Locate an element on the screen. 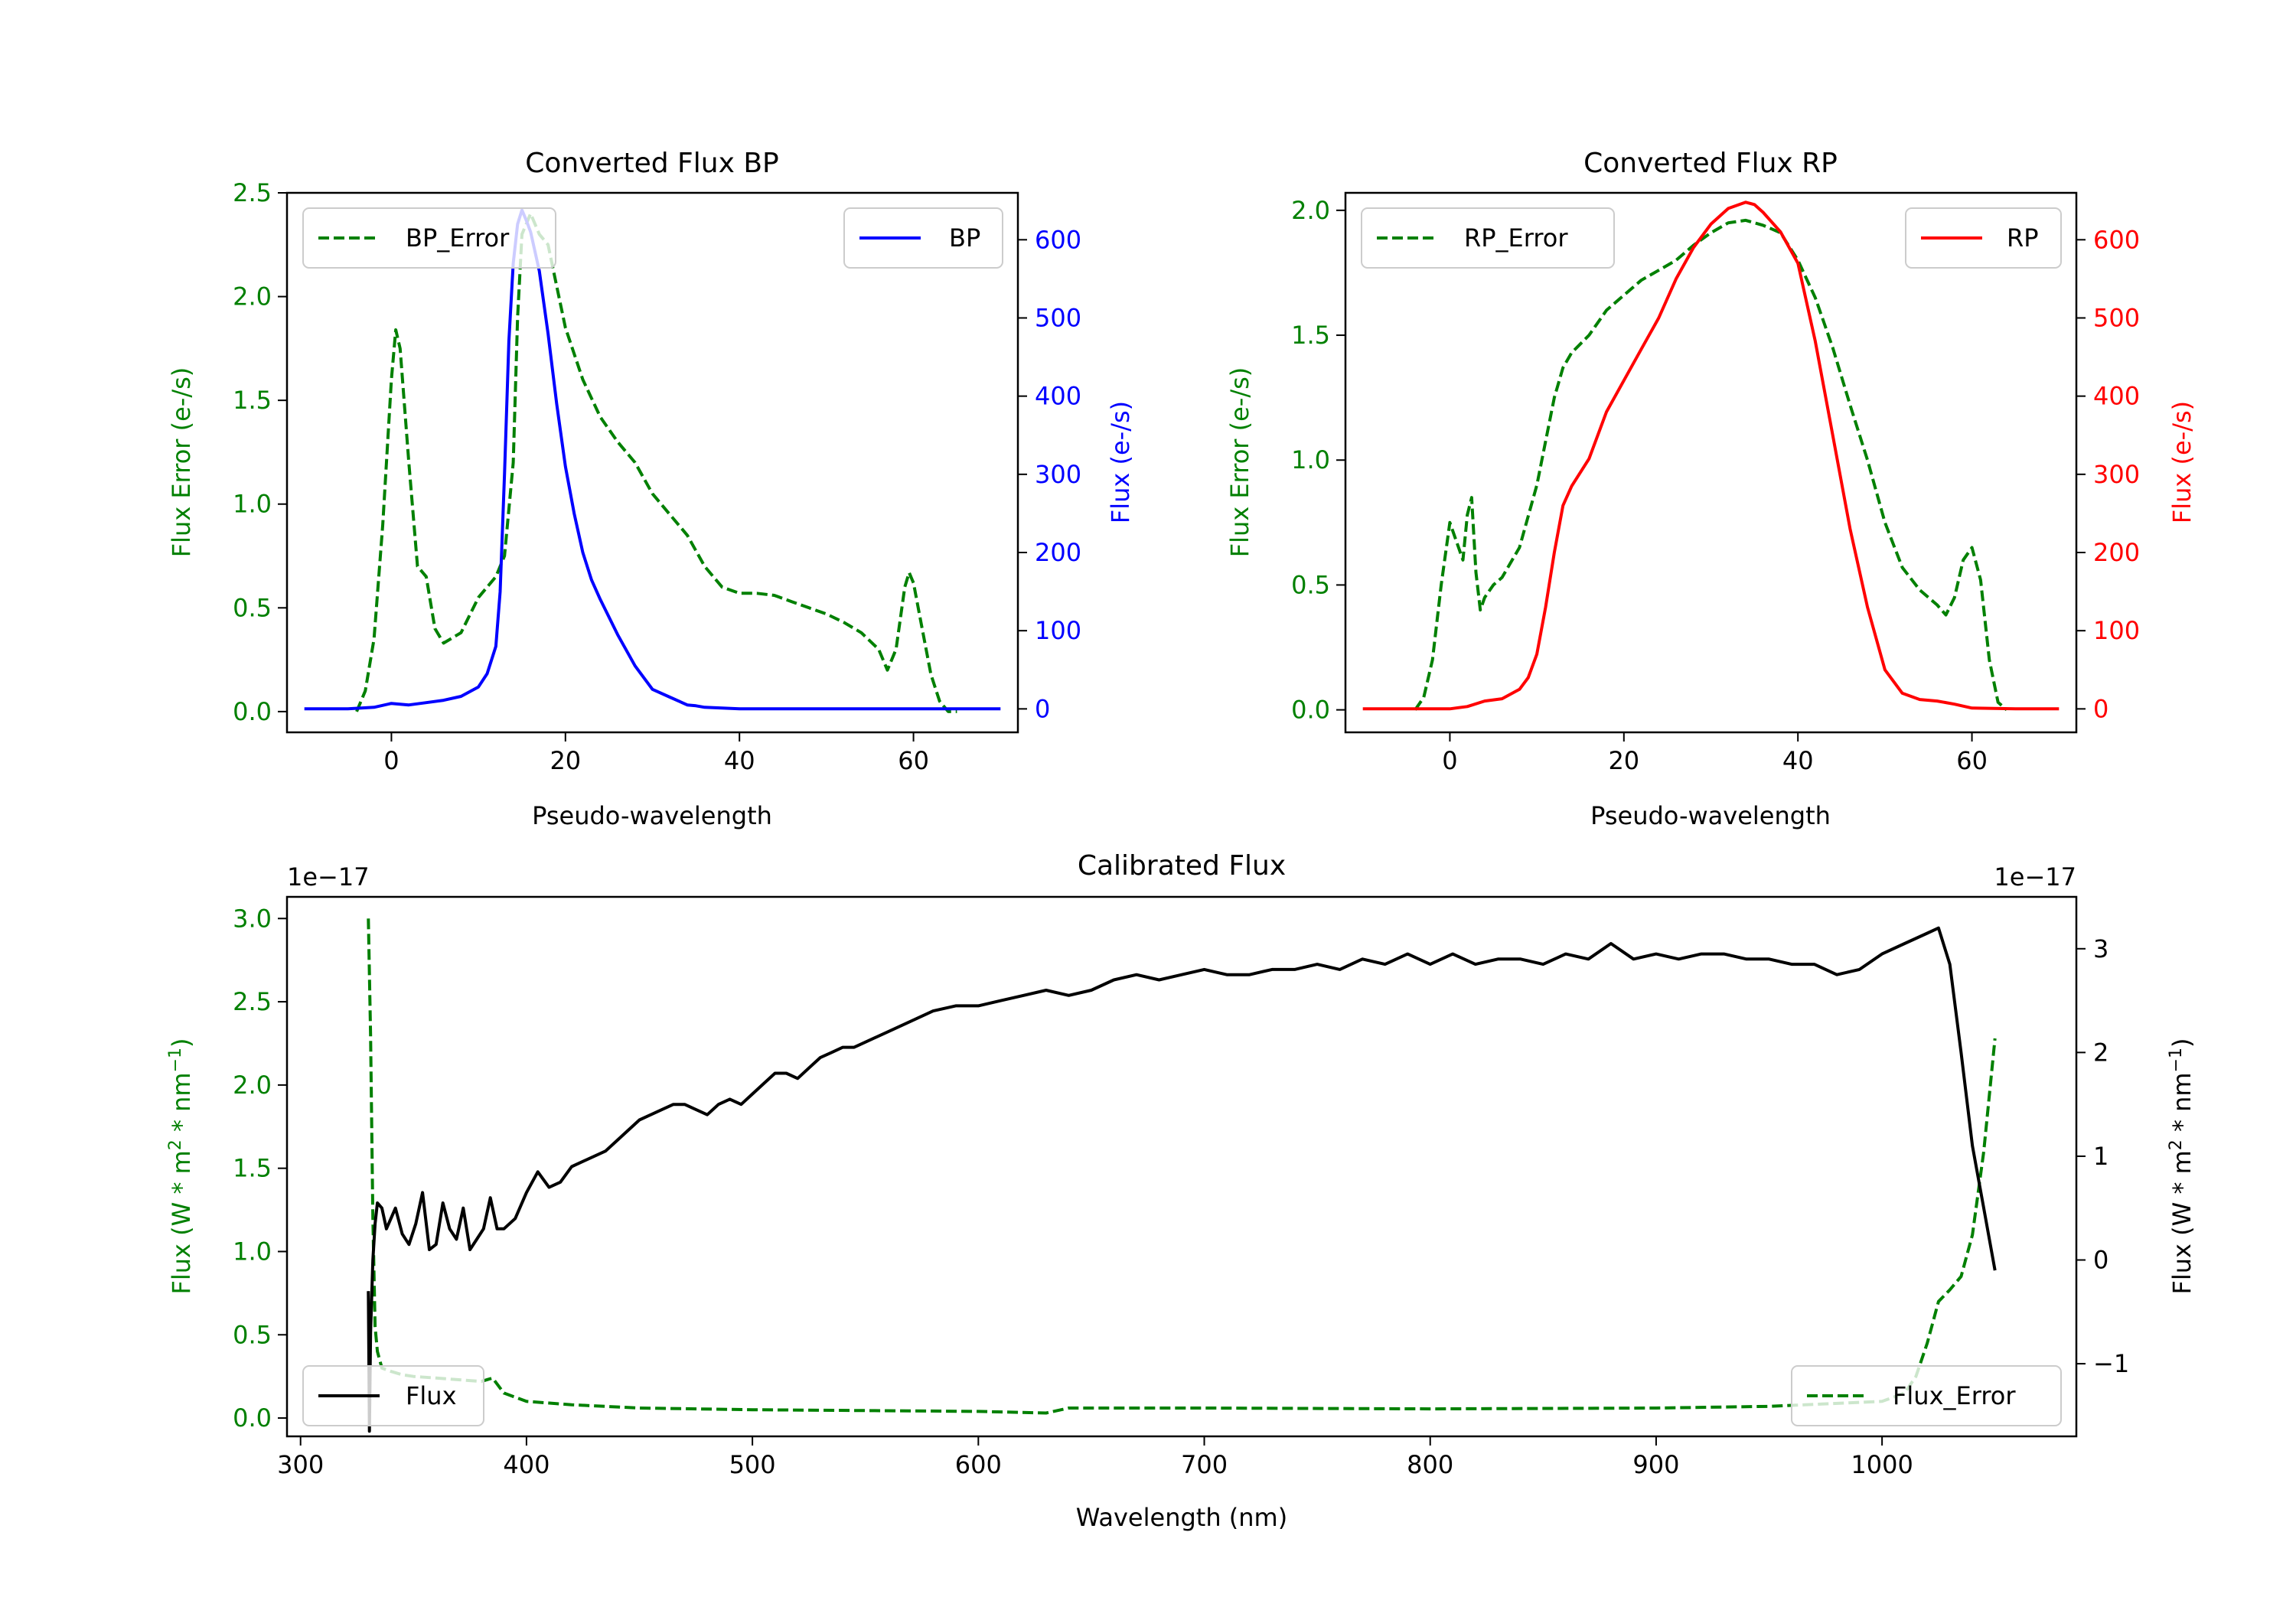 Image resolution: width=2296 pixels, height=1607 pixels. bp-error-legend: BP_Error is located at coordinates (429, 238).